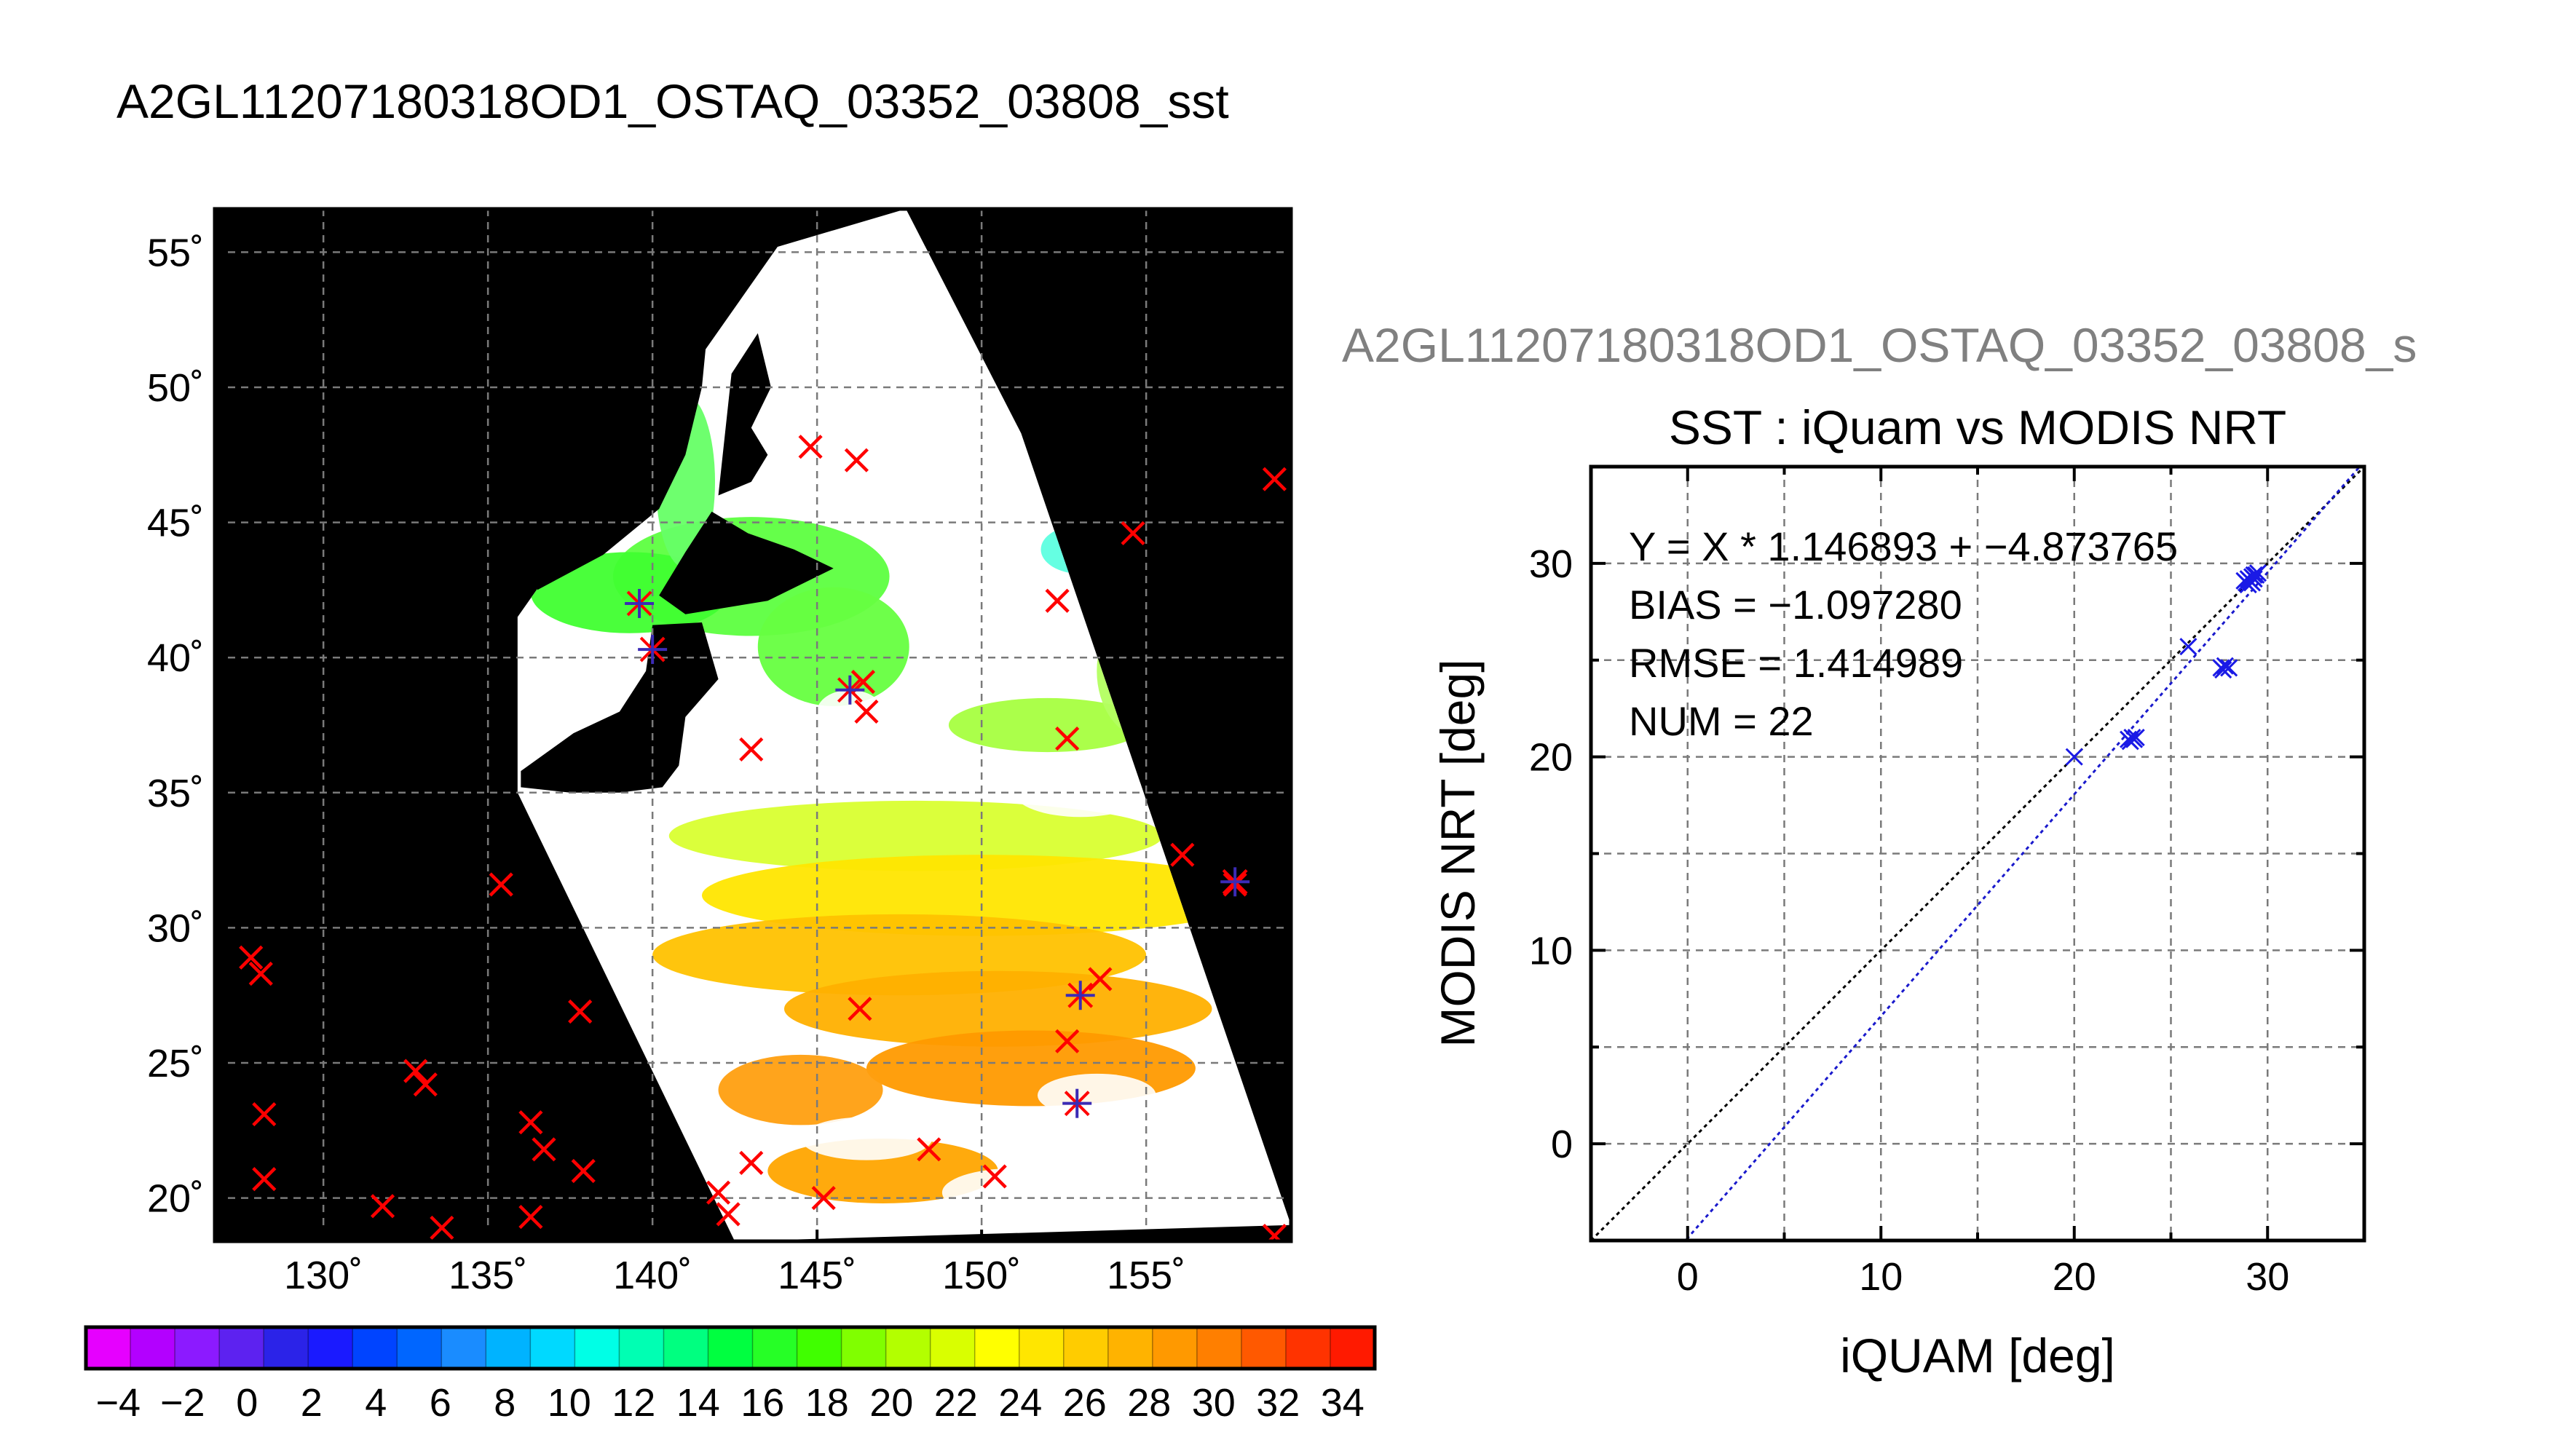 This screenshot has height=1456, width=2555. What do you see at coordinates (1085, 1403) in the screenshot?
I see `colorbar-tick-label: 26` at bounding box center [1085, 1403].